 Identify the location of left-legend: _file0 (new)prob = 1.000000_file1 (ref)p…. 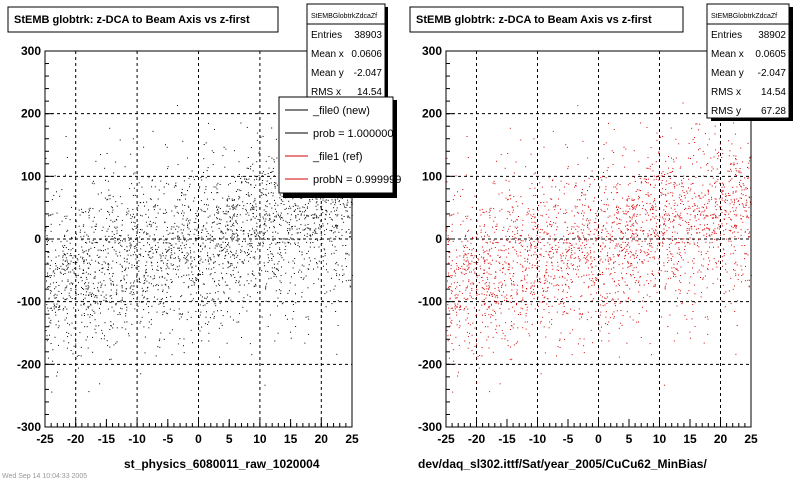
(343, 145).